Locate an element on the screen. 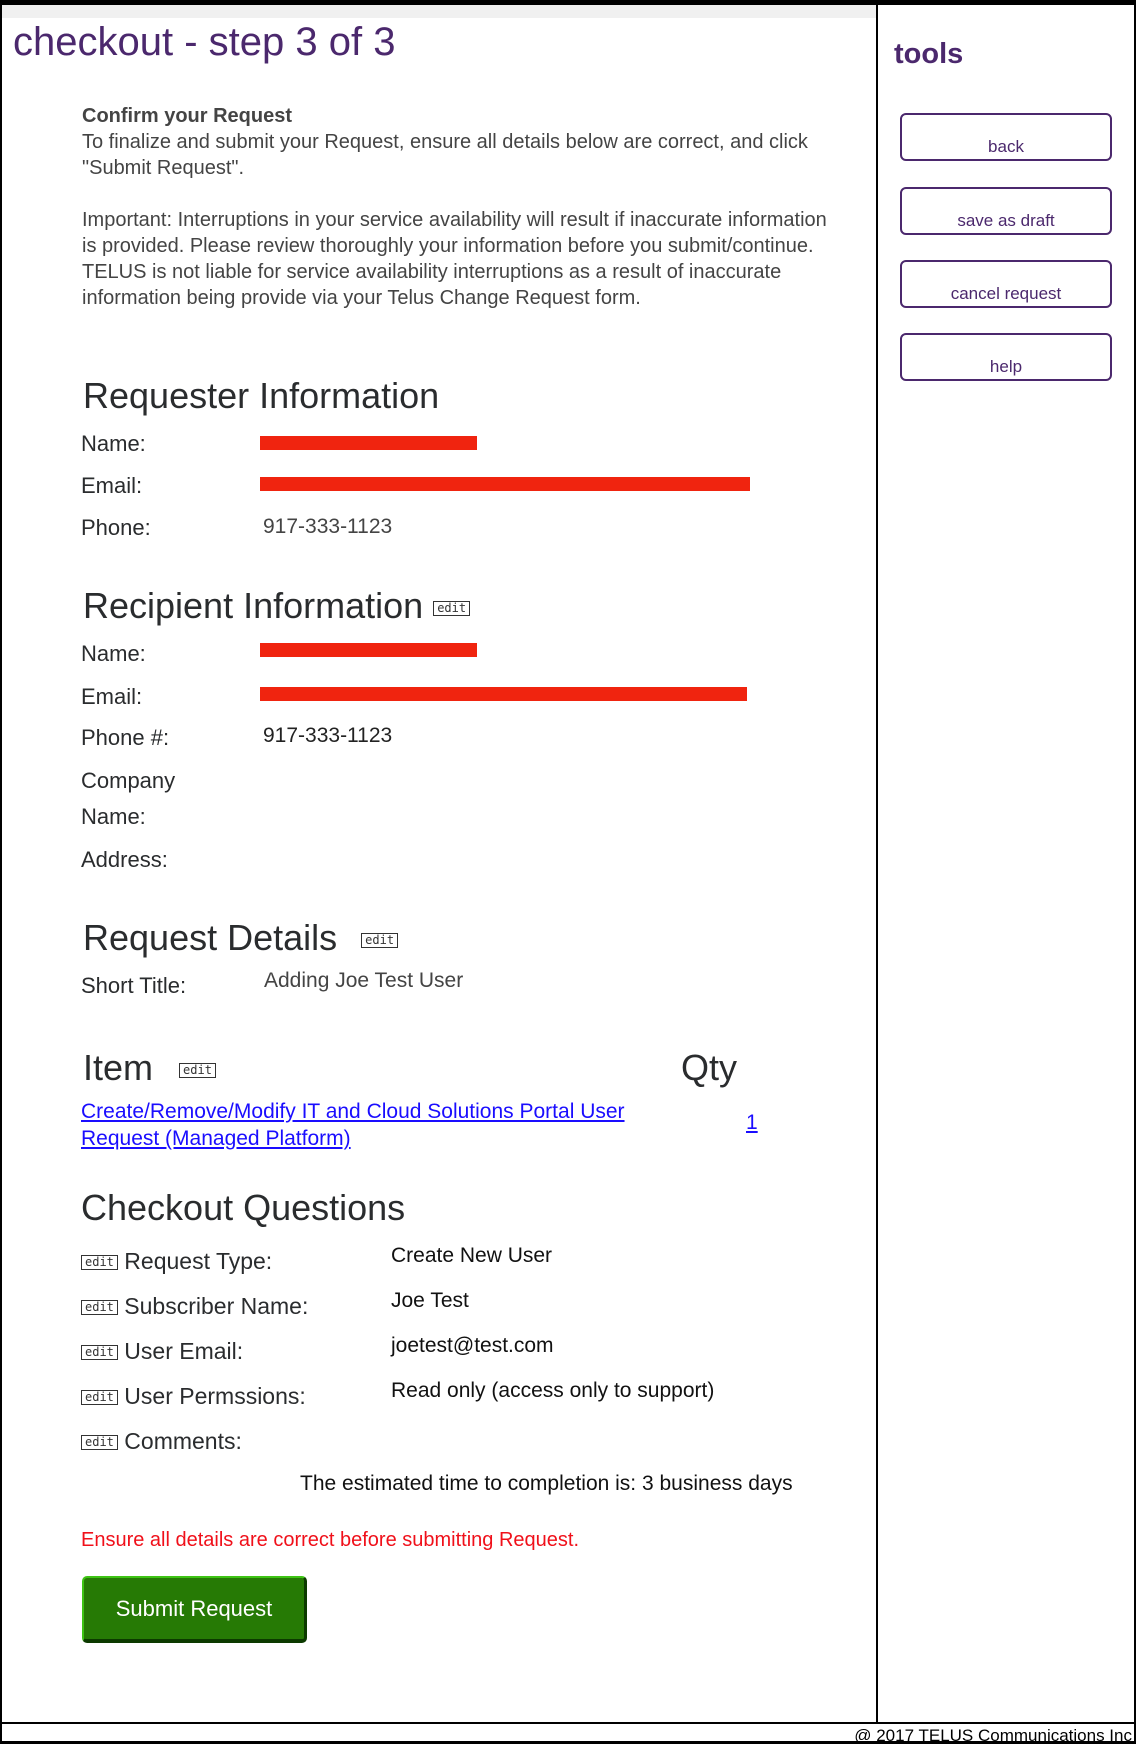  item-heading-text: Item is located at coordinates (118, 1067).